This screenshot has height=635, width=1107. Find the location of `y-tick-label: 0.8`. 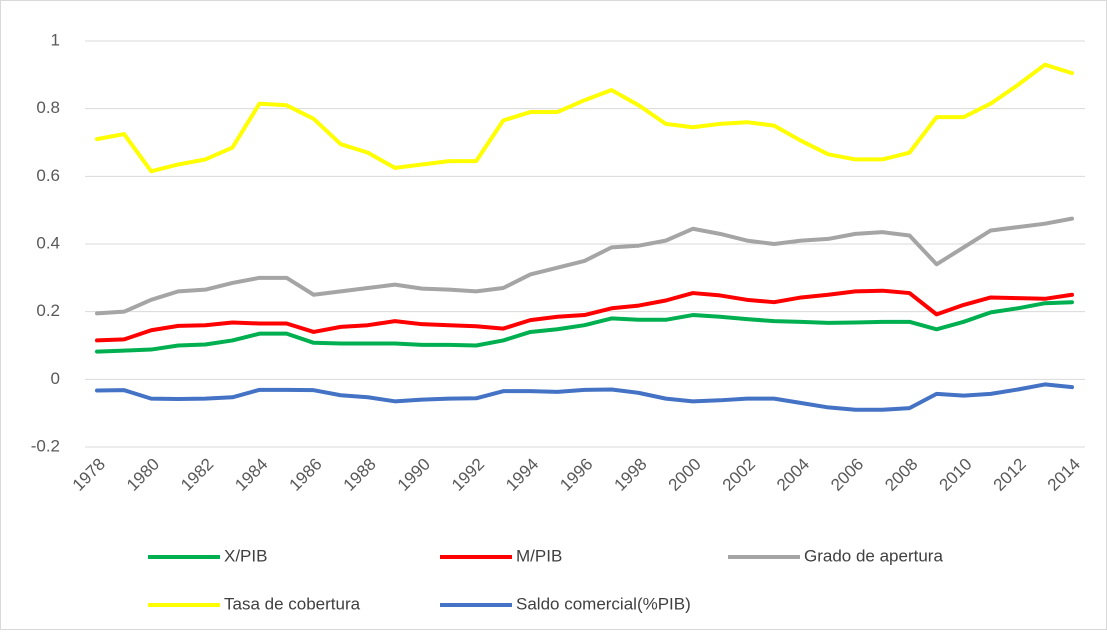

y-tick-label: 0.8 is located at coordinates (48, 107).